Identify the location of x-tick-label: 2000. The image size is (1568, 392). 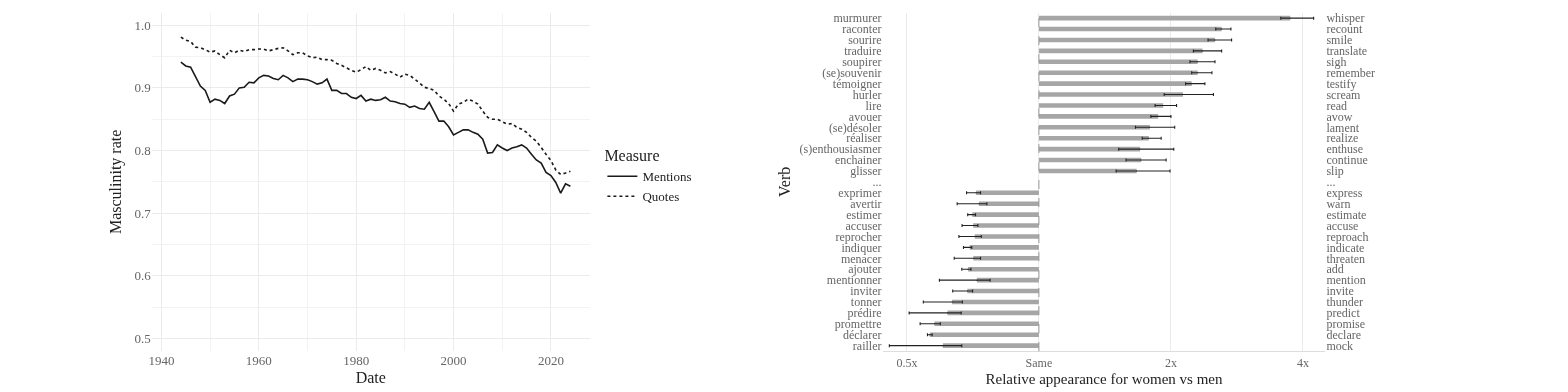
(453, 361).